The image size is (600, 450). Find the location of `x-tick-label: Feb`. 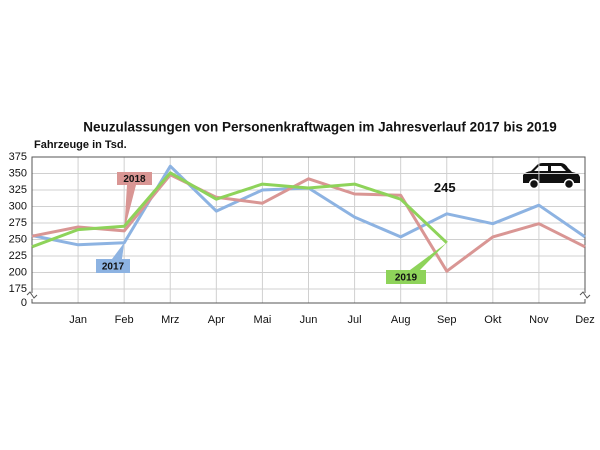

x-tick-label: Feb is located at coordinates (124, 320).